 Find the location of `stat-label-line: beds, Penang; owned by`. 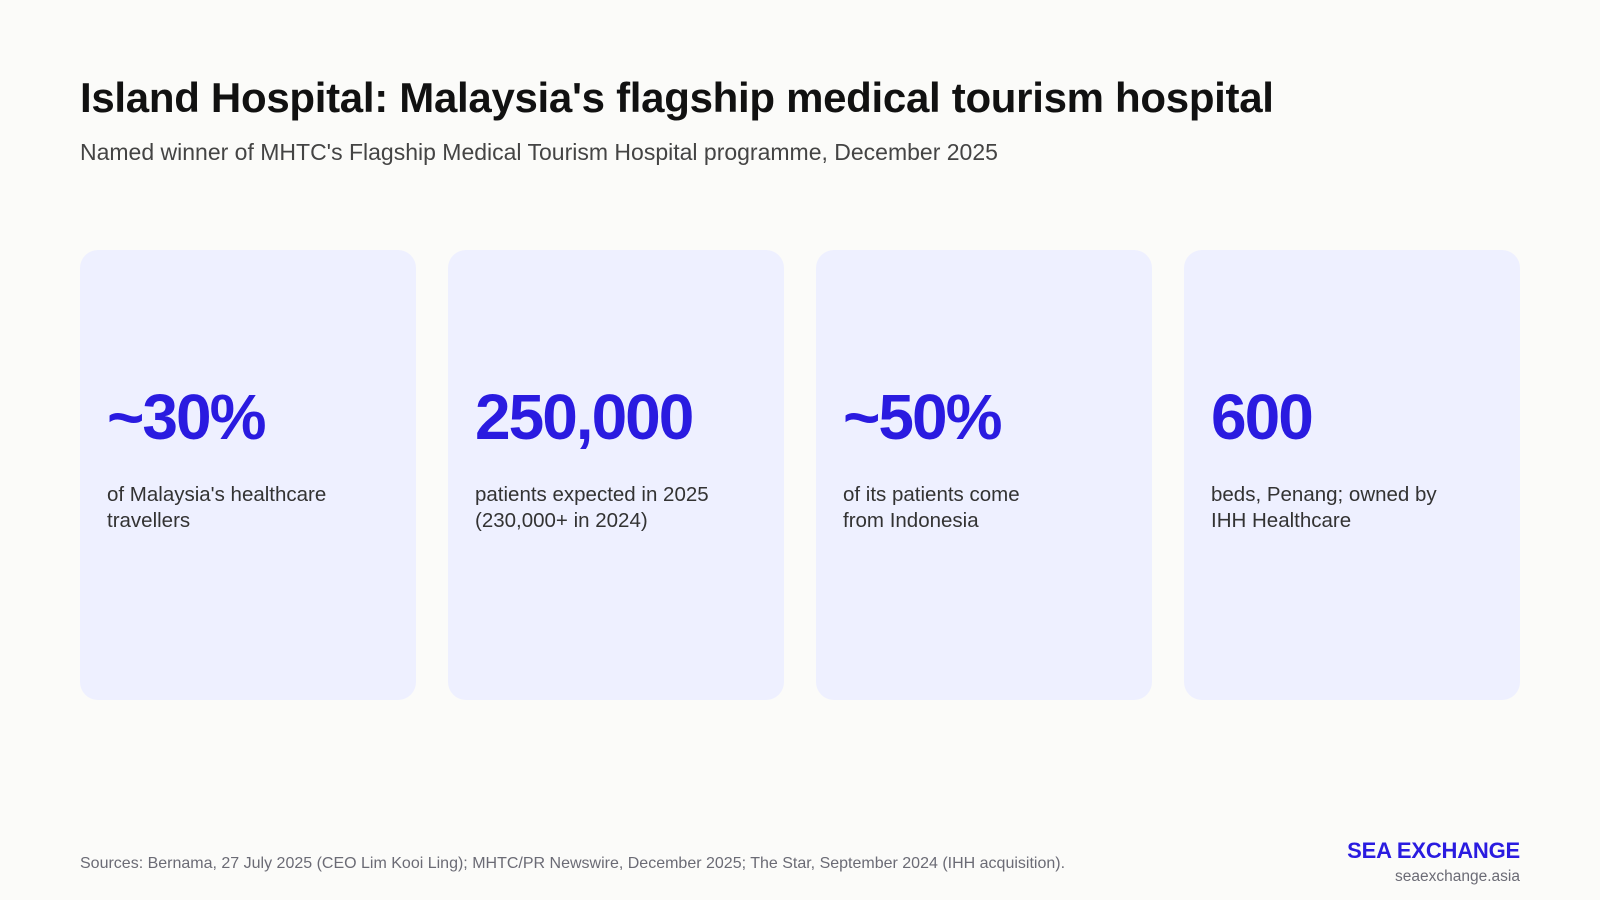

stat-label-line: beds, Penang; owned by is located at coordinates (1324, 494).